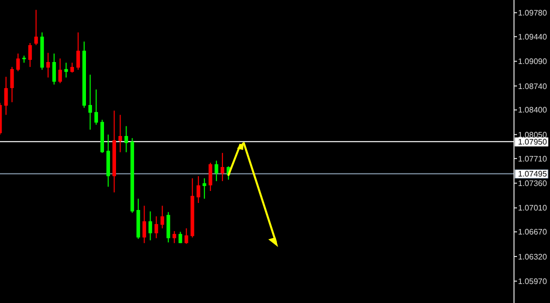 The height and width of the screenshot is (303, 550). Describe the element at coordinates (533, 141) in the screenshot. I see `ref-line-label: 1.07950` at that location.